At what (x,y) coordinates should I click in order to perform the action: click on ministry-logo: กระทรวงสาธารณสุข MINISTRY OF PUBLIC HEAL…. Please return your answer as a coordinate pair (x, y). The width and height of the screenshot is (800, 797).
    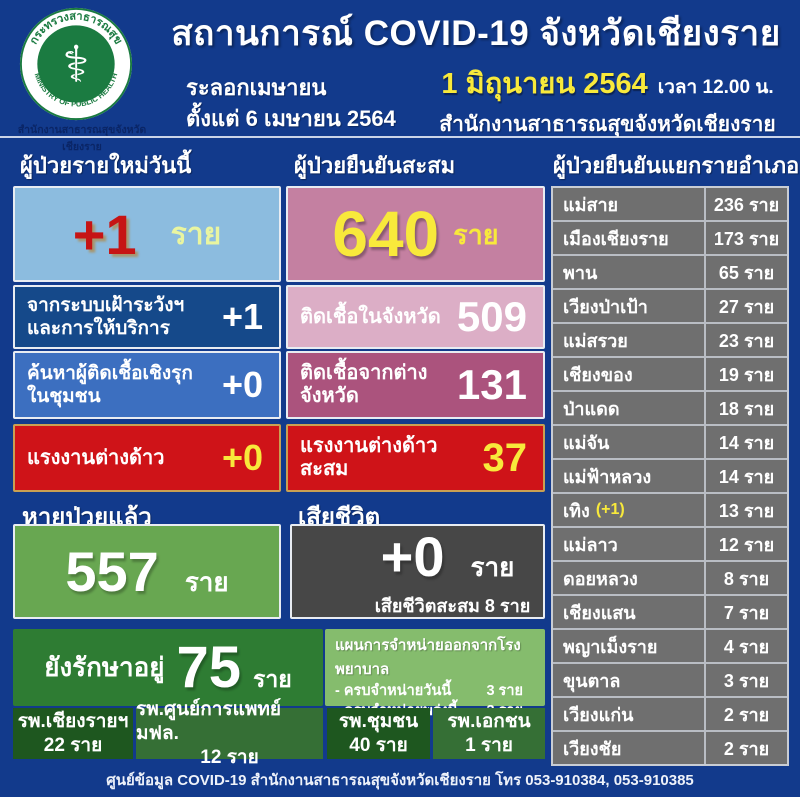
    Looking at the image, I should click on (76, 66).